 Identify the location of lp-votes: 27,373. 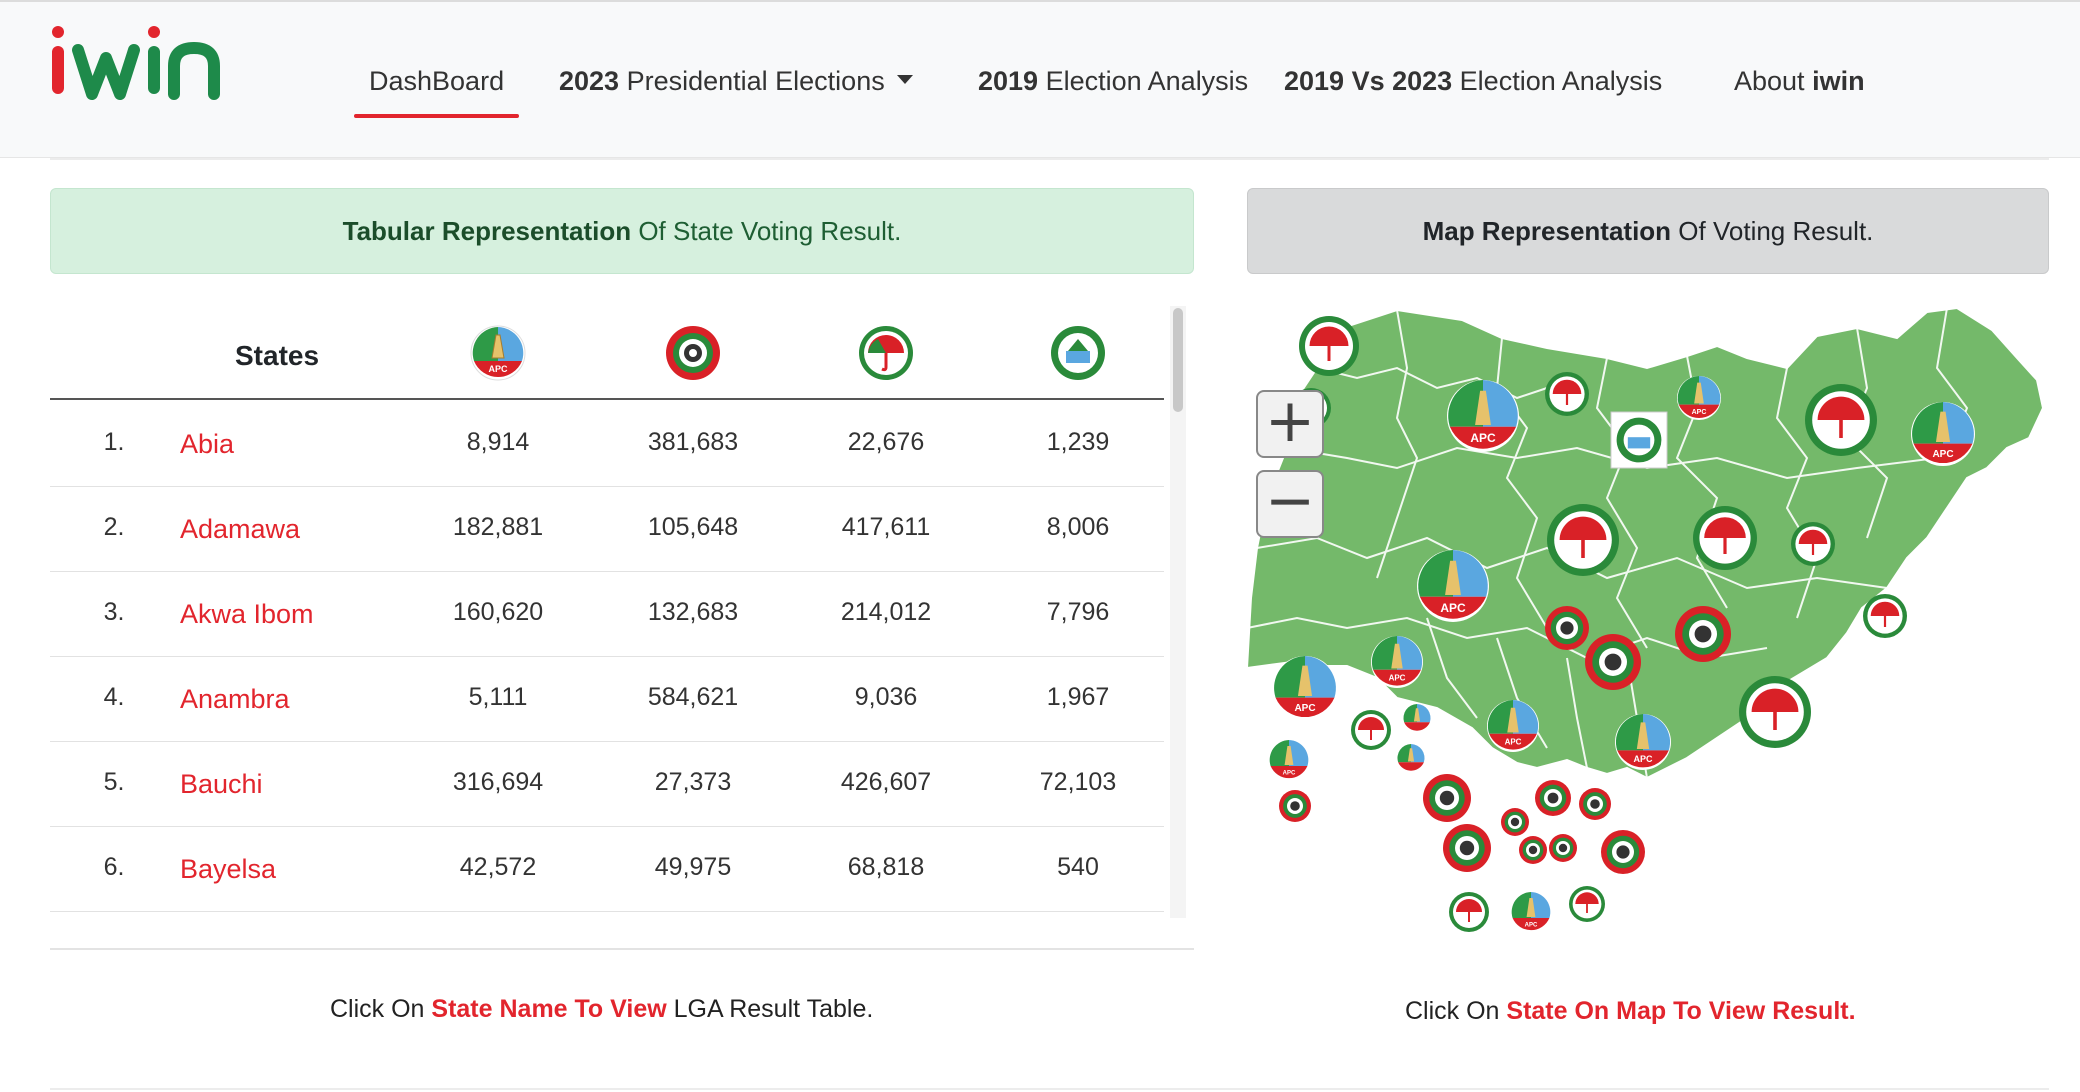
(693, 782).